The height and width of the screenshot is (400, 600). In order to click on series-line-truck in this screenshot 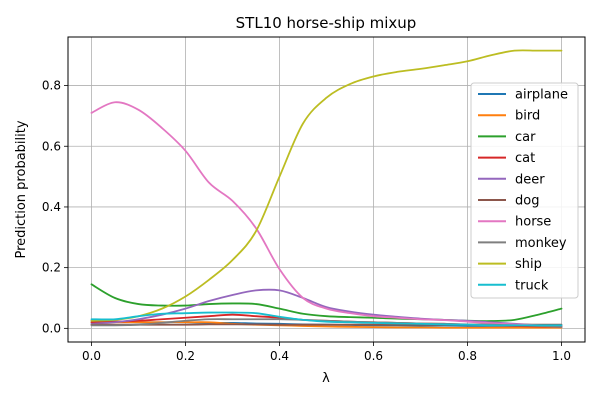, I will do `click(326, 319)`.